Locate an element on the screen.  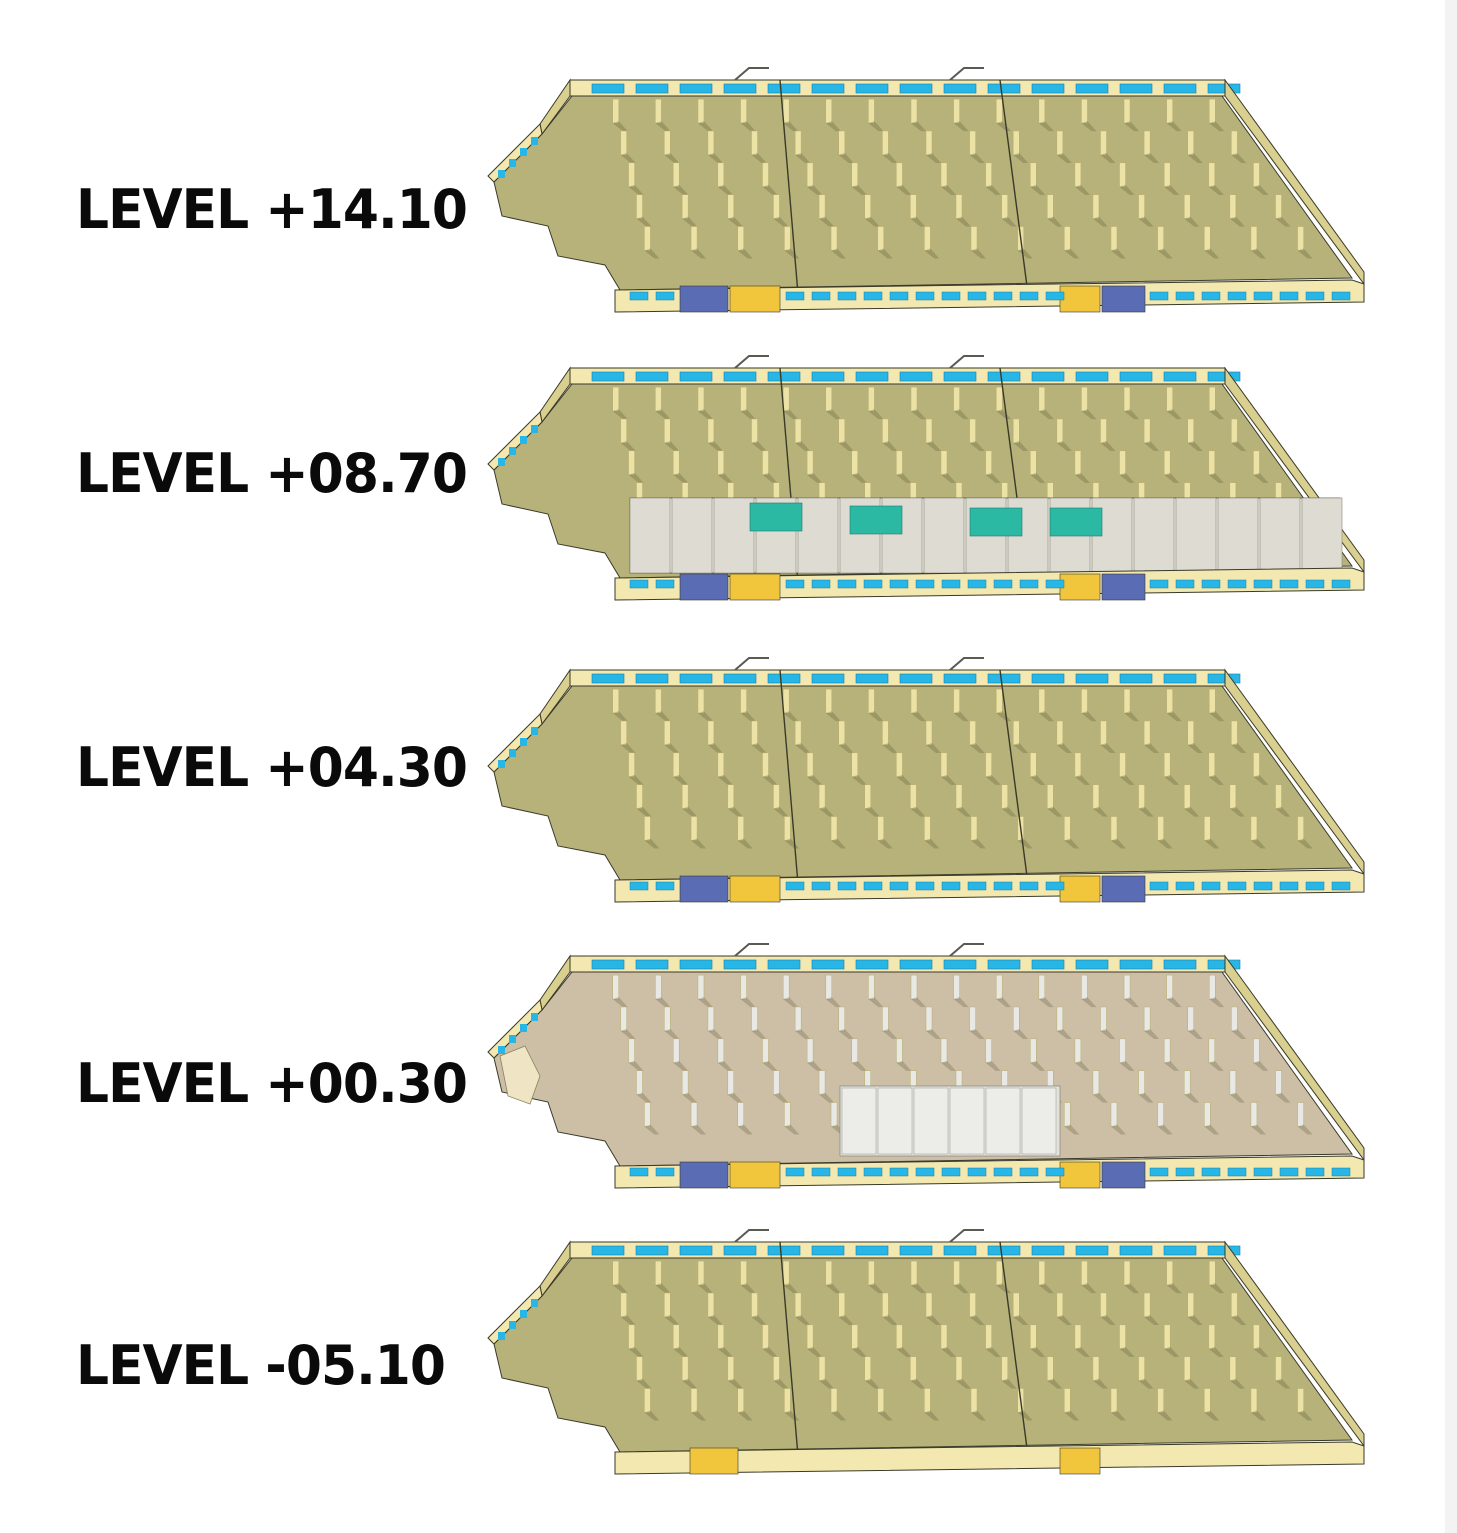
teal-room is located at coordinates (876, 520).